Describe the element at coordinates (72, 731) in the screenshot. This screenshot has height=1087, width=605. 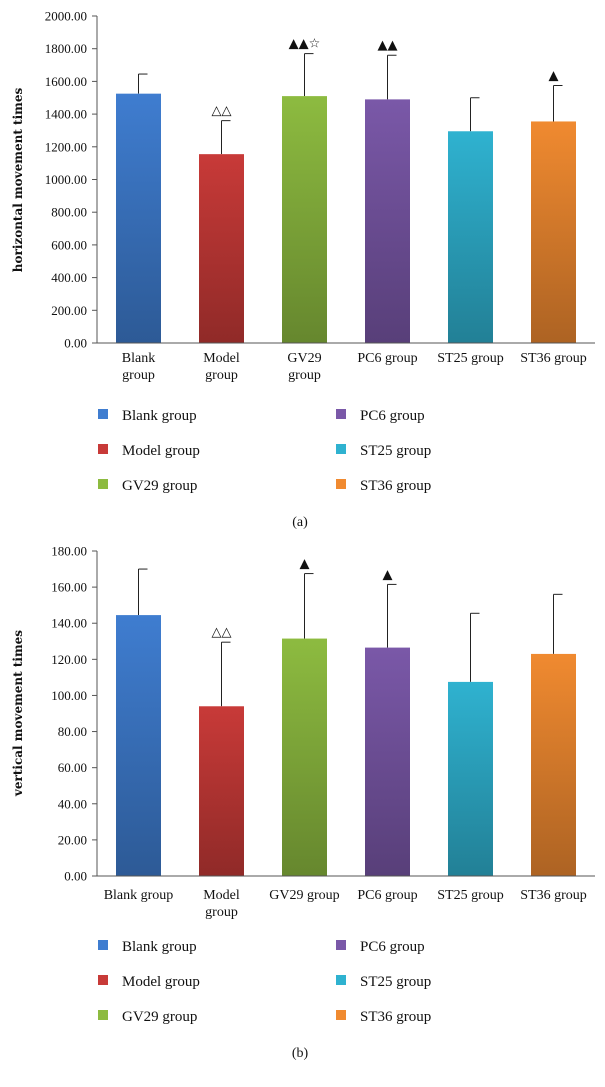
I see `chart-b-y-tick-label: 80.00` at that location.